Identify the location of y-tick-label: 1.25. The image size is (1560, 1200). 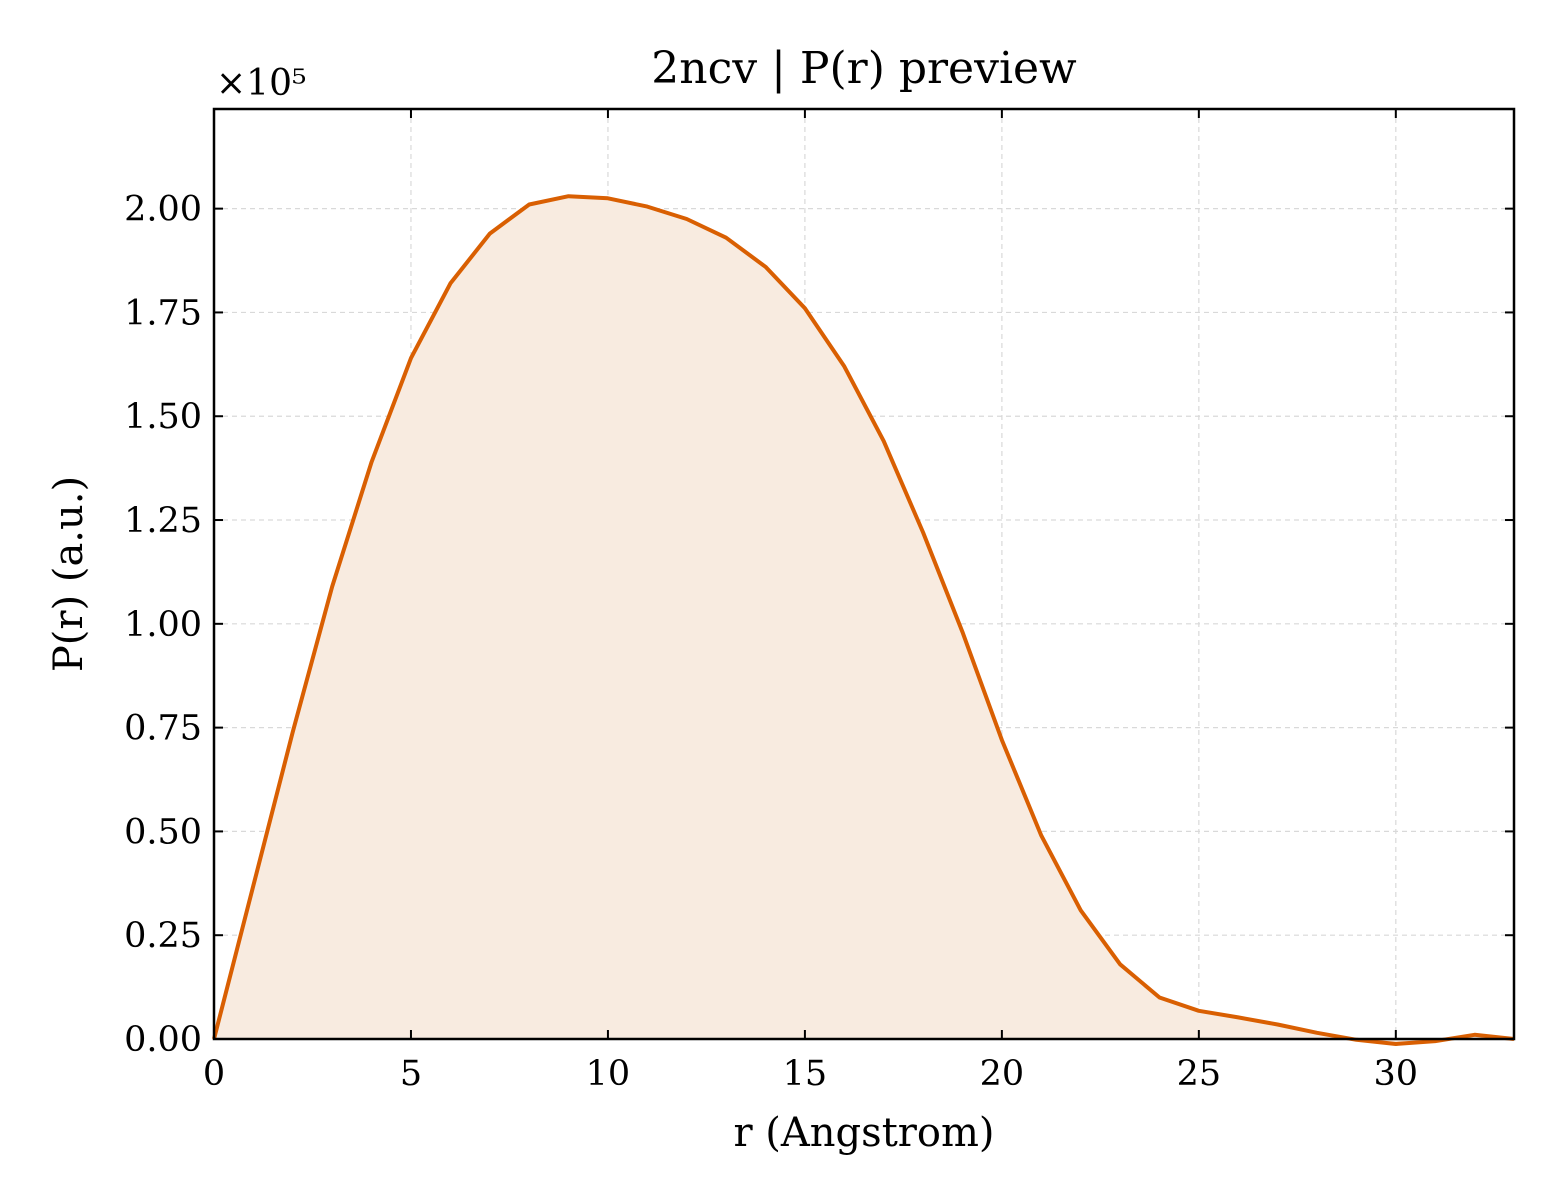
(163, 521).